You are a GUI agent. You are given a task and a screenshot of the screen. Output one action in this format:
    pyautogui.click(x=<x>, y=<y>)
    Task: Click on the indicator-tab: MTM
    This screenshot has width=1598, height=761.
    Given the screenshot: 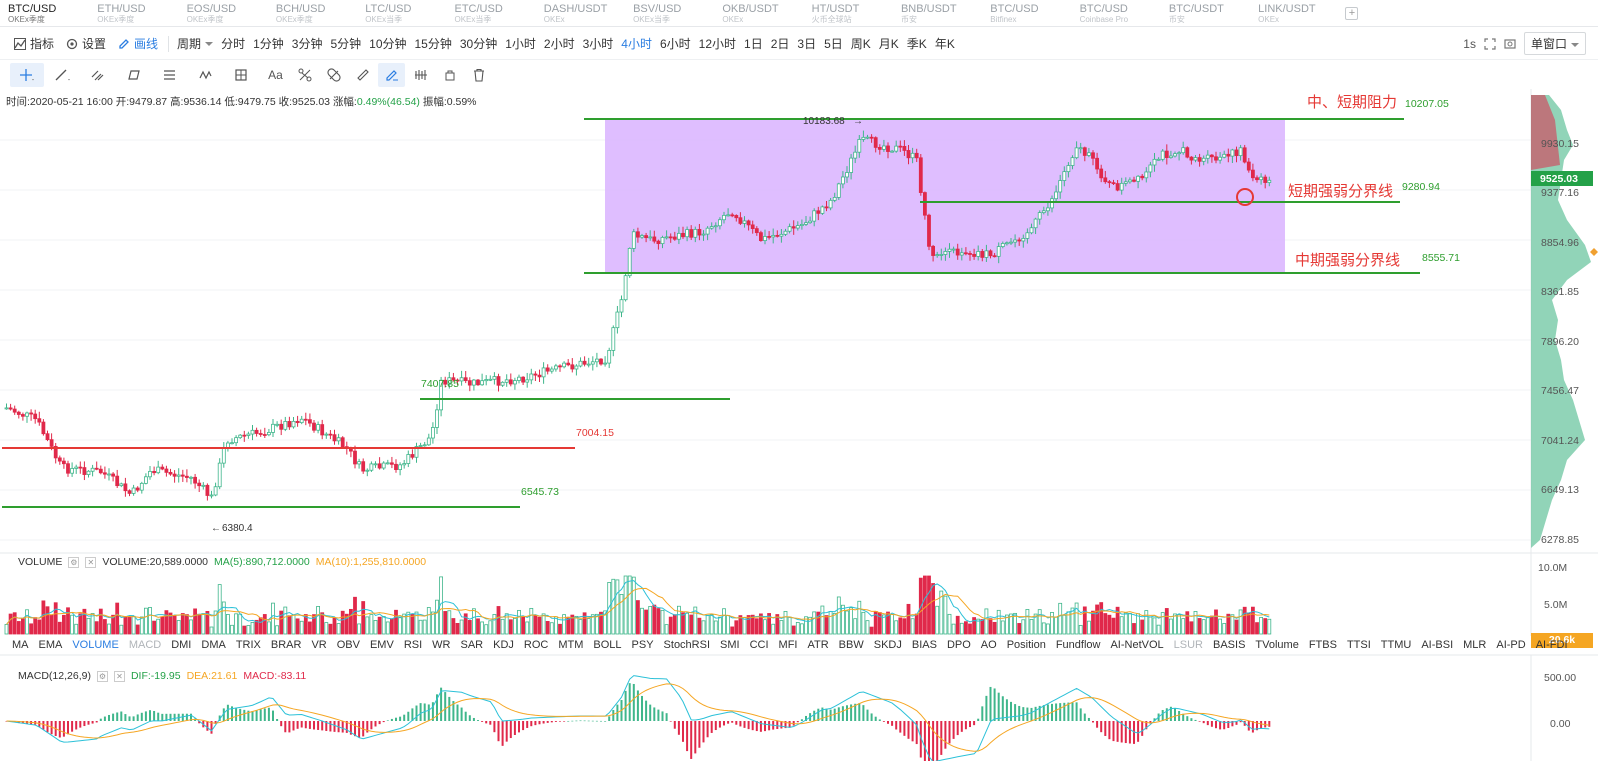 What is the action you would take?
    pyautogui.click(x=571, y=645)
    